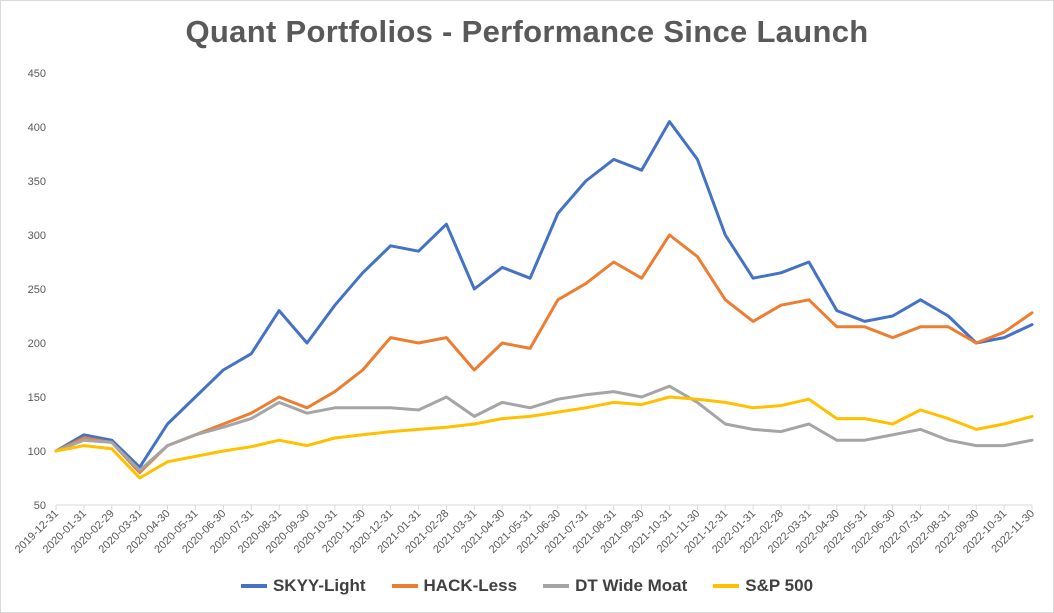 Image resolution: width=1054 pixels, height=613 pixels. What do you see at coordinates (37, 128) in the screenshot?
I see `y-tick-label: 400` at bounding box center [37, 128].